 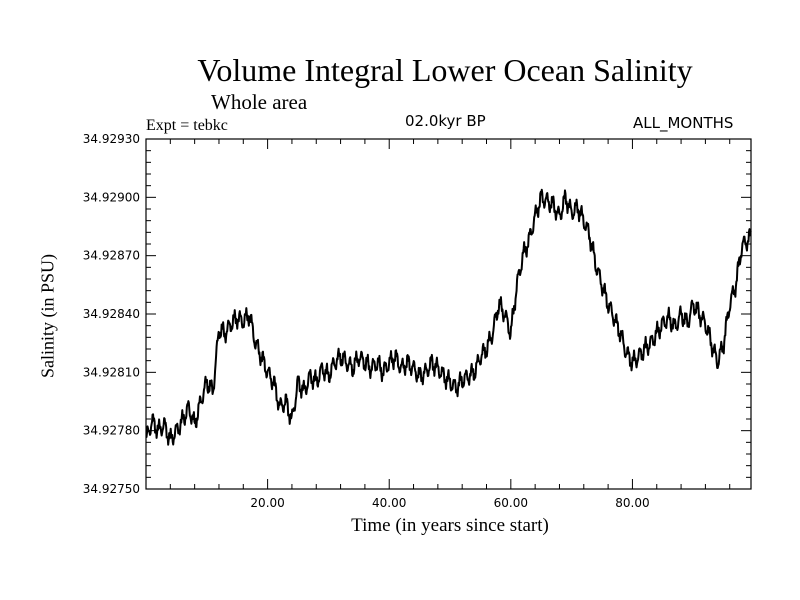 What do you see at coordinates (511, 503) in the screenshot?
I see `x-tick-label: 60.00` at bounding box center [511, 503].